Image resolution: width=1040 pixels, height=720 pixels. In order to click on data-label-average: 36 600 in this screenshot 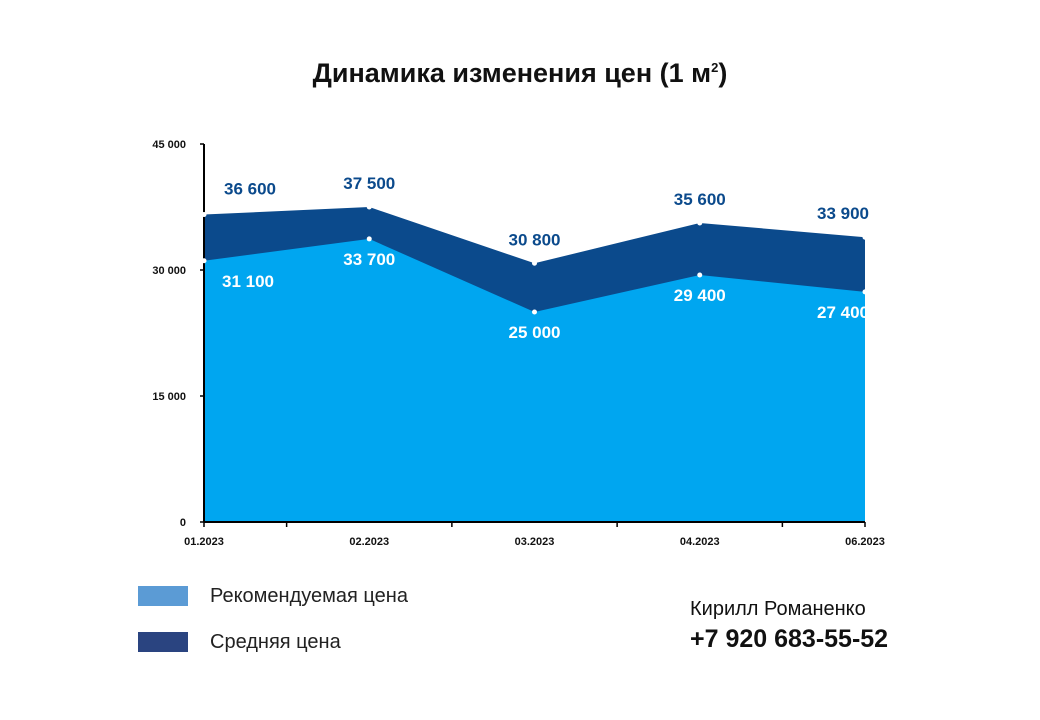, I will do `click(250, 189)`.